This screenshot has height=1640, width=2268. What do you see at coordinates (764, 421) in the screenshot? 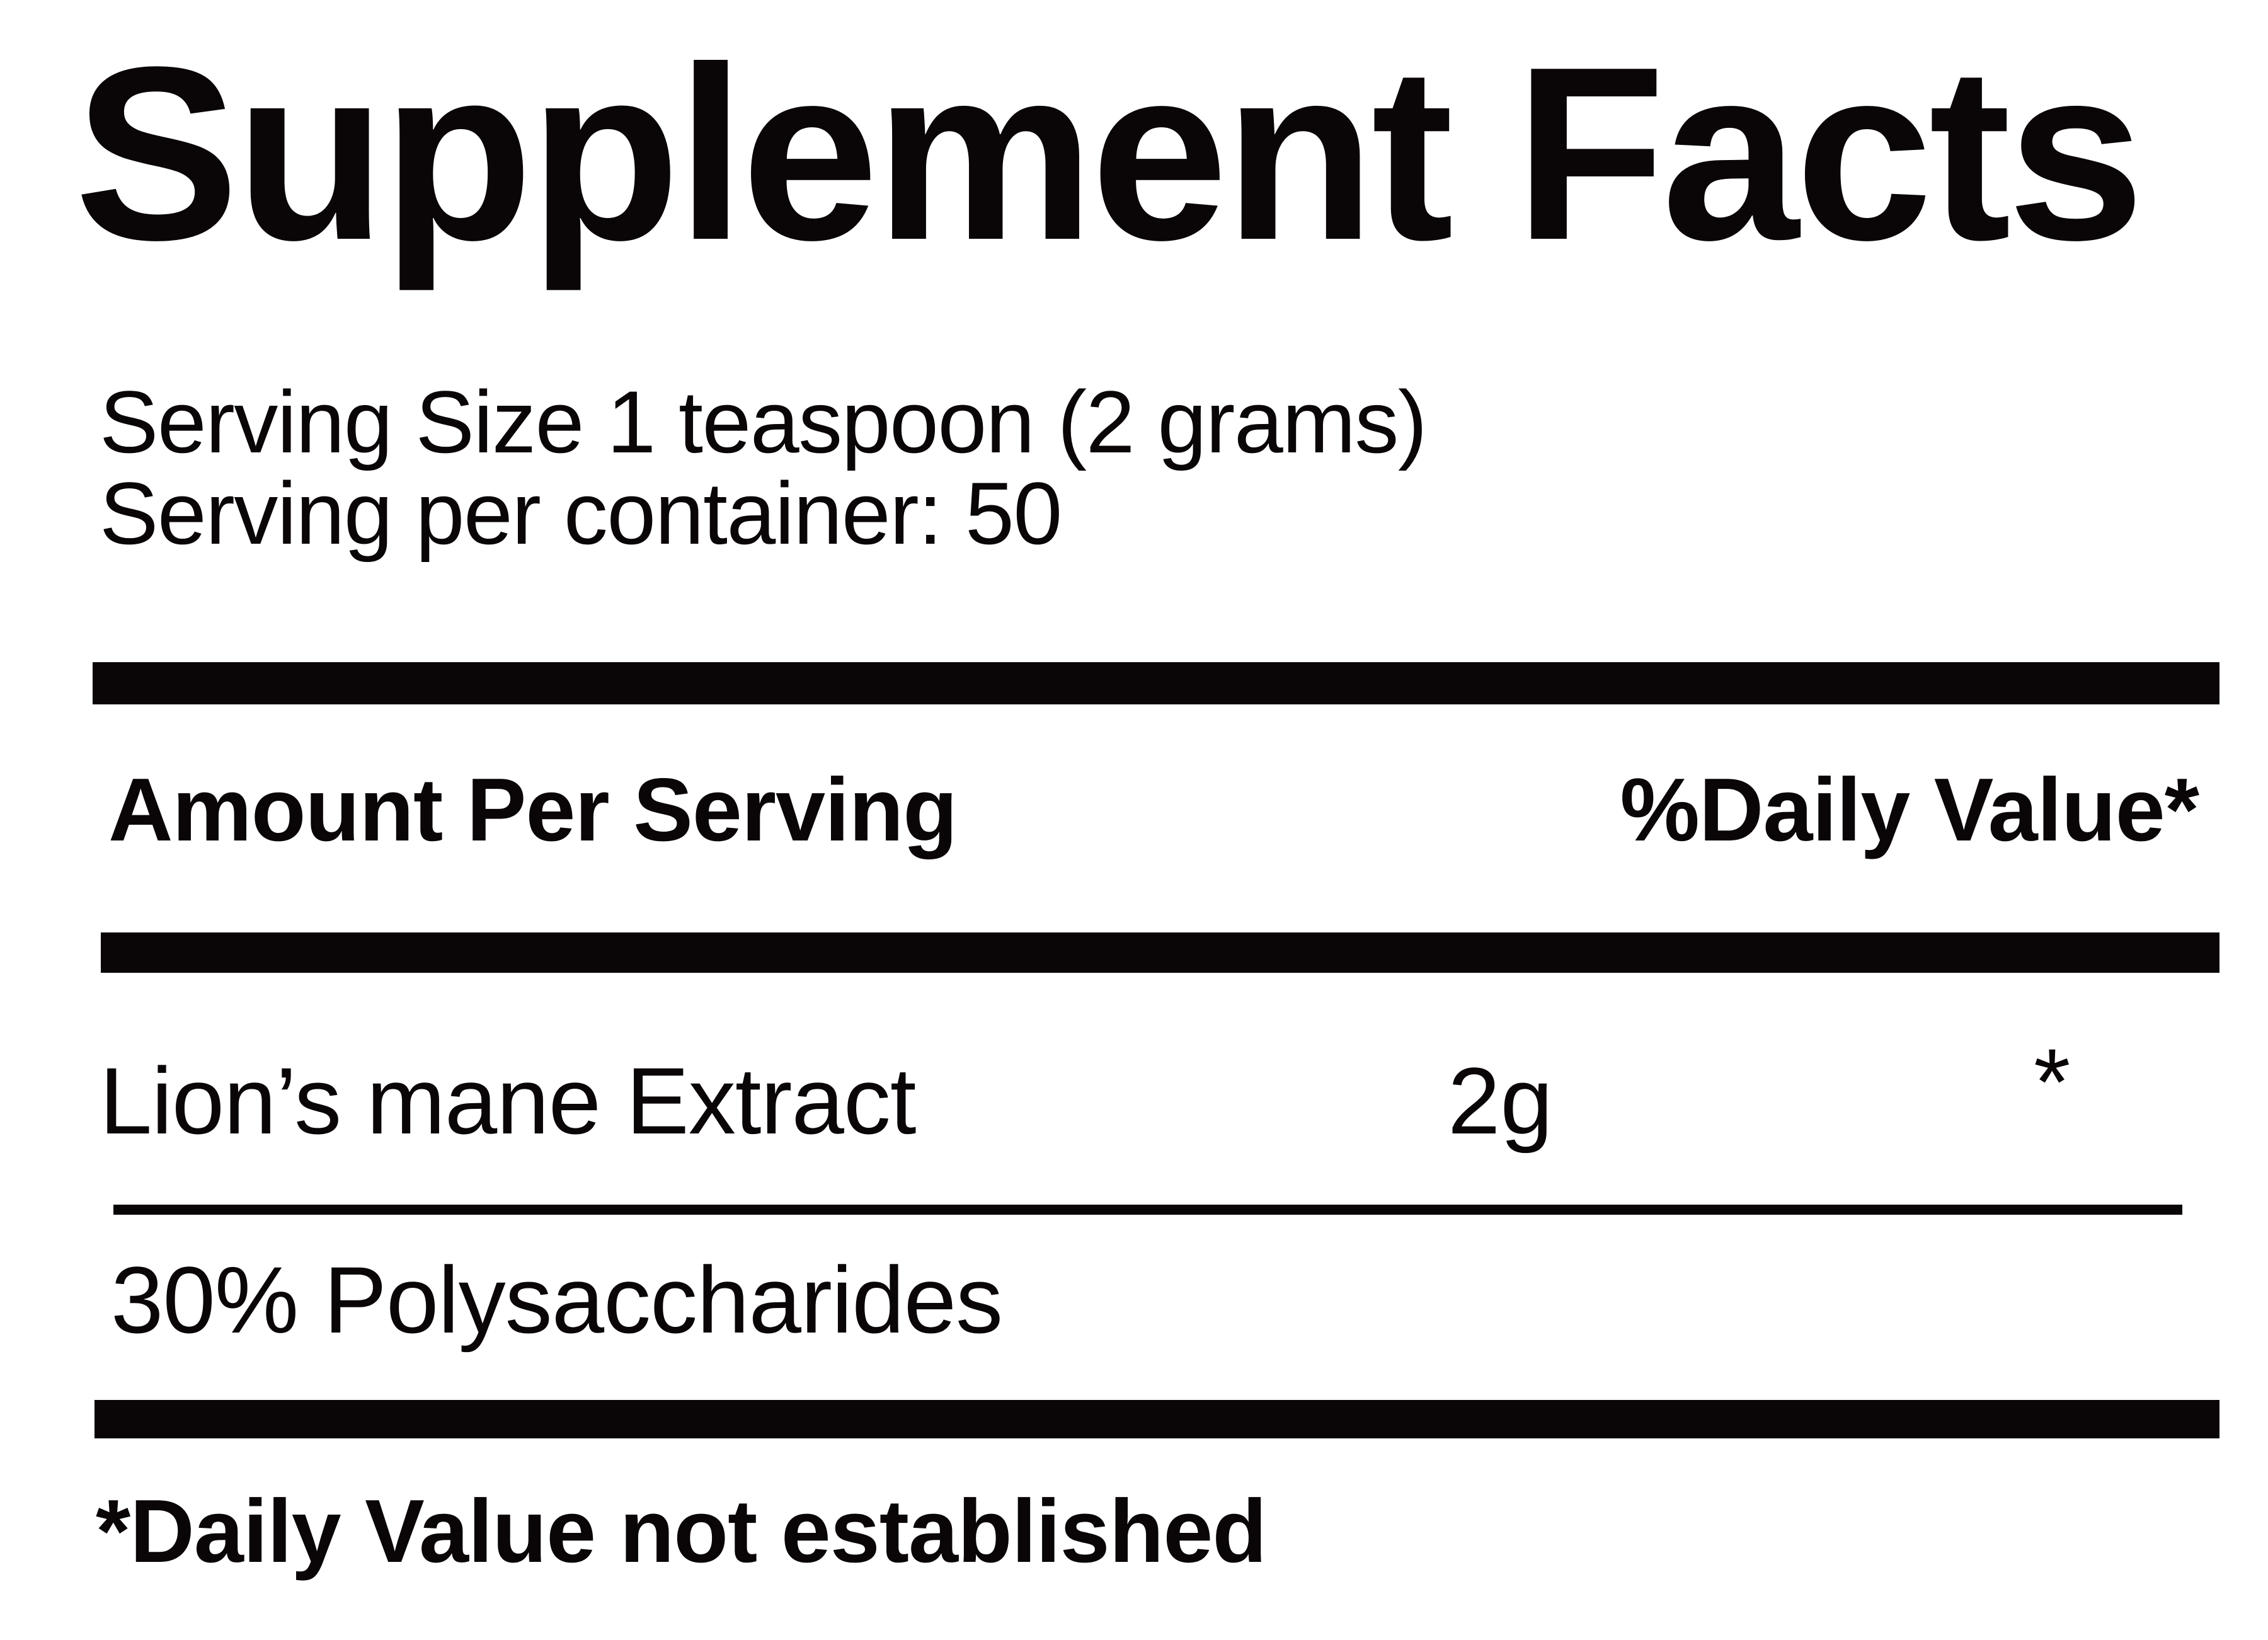
I see `serving-size-text: Serving Size 1 teaspoon (2 grams)` at bounding box center [764, 421].